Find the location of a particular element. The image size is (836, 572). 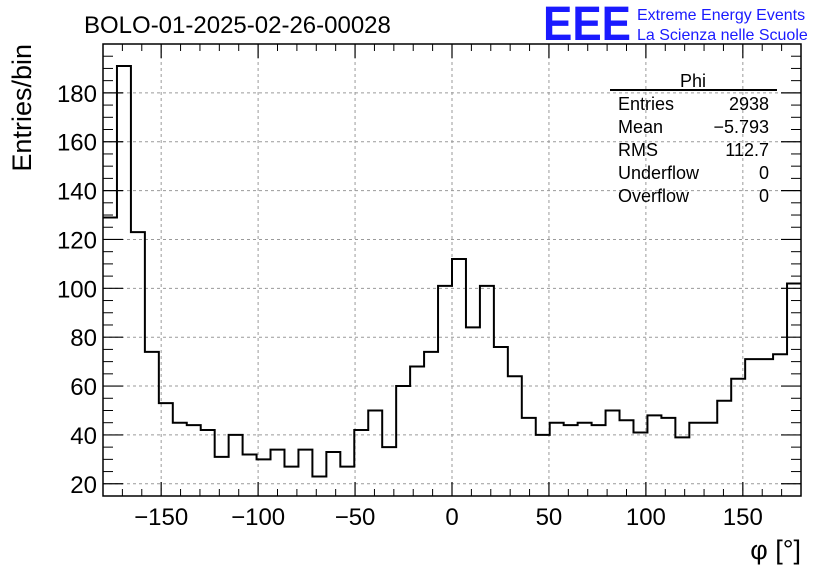

y-tick-label: 40 is located at coordinates (83, 436).